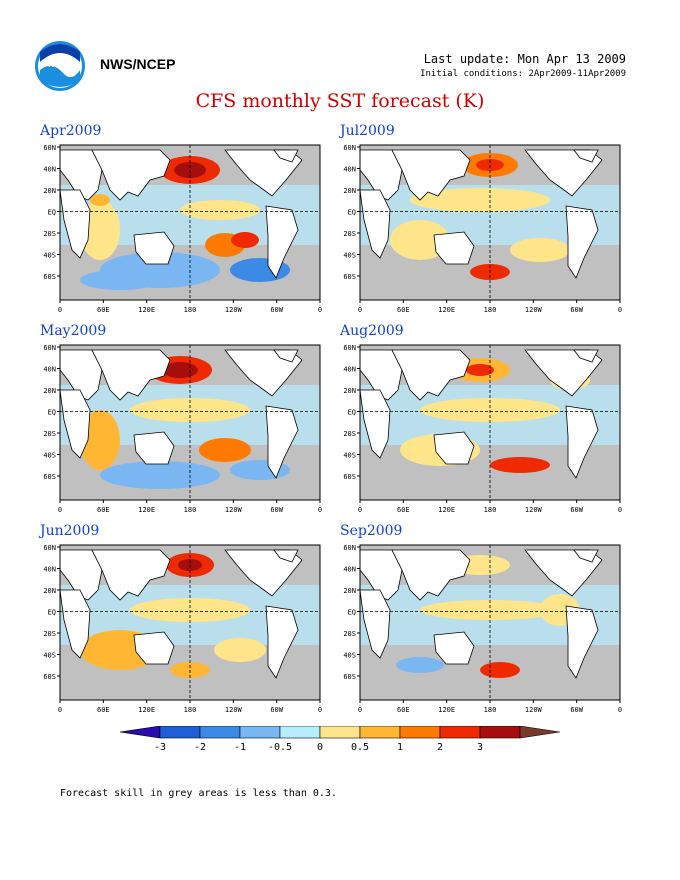  What do you see at coordinates (138, 64) in the screenshot?
I see `org-name: NWS/NCEP` at bounding box center [138, 64].